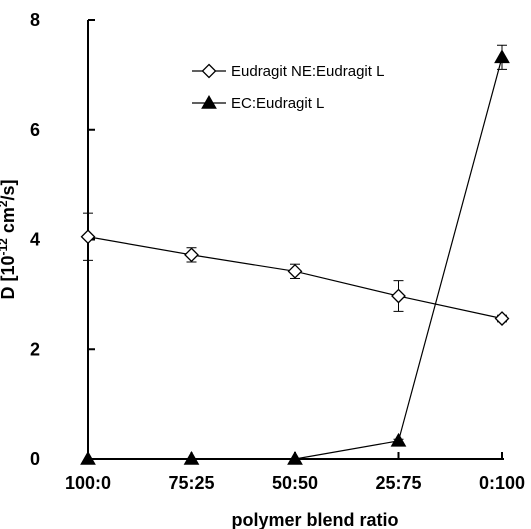 Image resolution: width=531 pixels, height=529 pixels. I want to click on y-axis-title-exp2: 2, so click(5, 203).